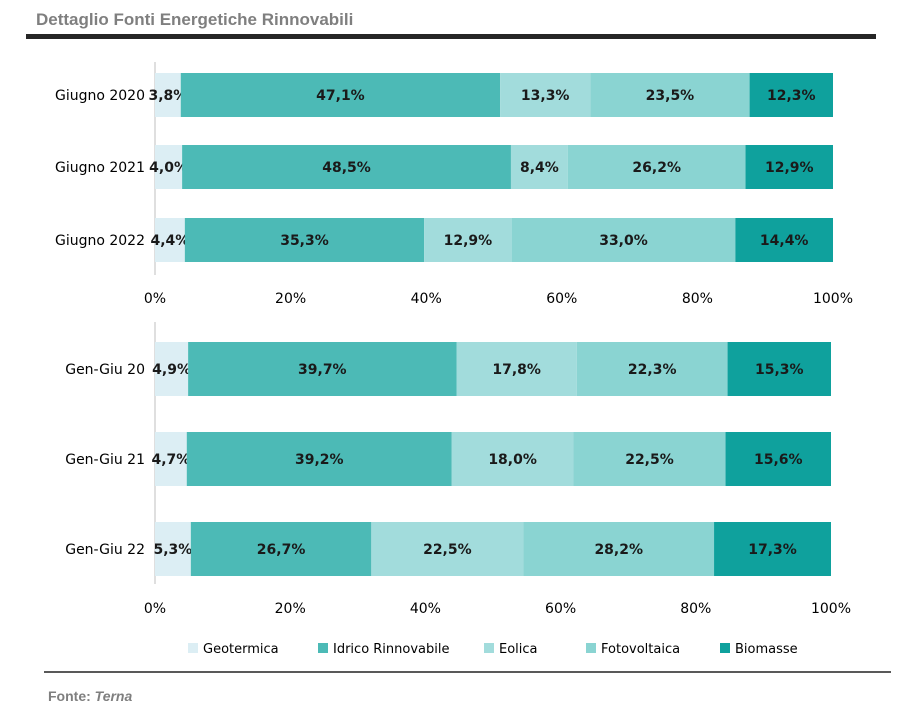 The height and width of the screenshot is (712, 912). I want to click on data-label: 39,2%, so click(319, 460).